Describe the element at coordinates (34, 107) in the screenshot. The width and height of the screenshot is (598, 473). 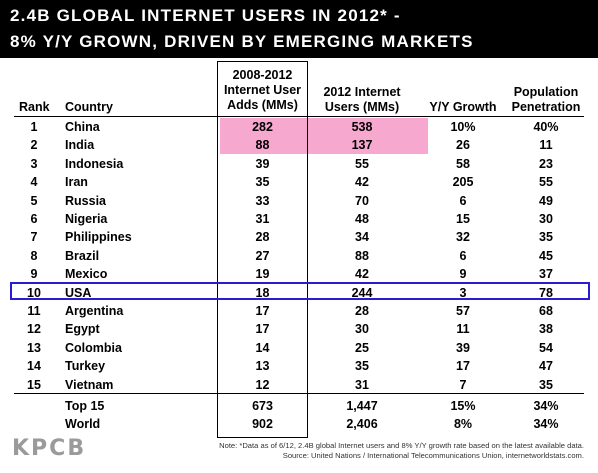
I see `header-rank: Rank` at that location.